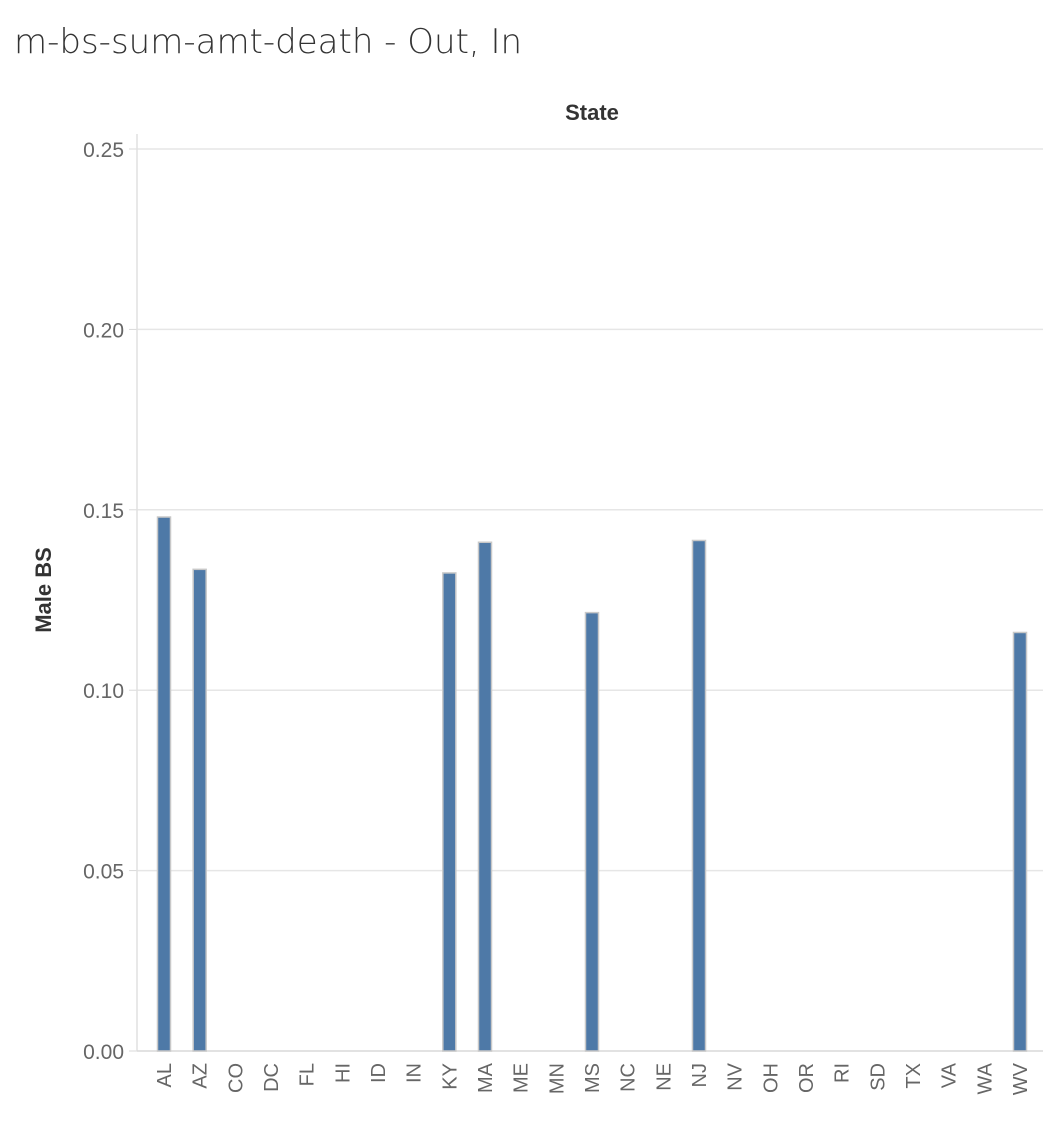 The height and width of the screenshot is (1147, 1060). Describe the element at coordinates (450, 1076) in the screenshot. I see `x-tick-label: KY` at that location.